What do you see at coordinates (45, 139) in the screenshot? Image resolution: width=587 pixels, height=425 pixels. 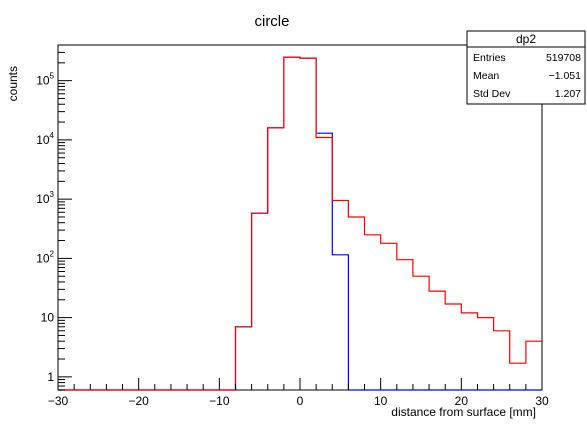 I see `y-tick-label: 10⁴` at bounding box center [45, 139].